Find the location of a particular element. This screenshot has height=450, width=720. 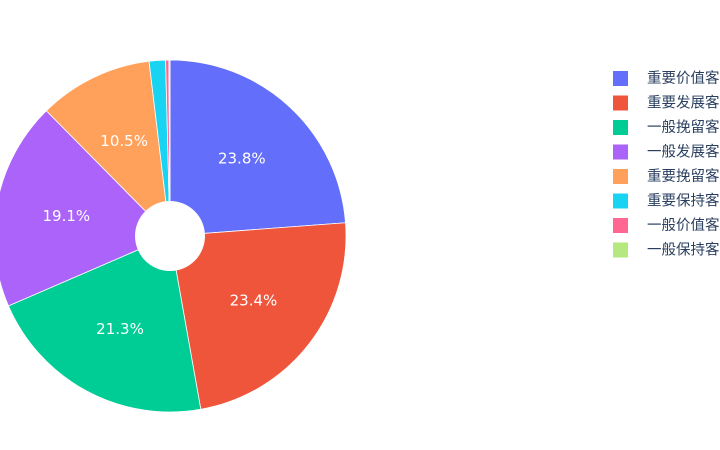

legend-item-label-6: 重要保持客户 is located at coordinates (683, 201).